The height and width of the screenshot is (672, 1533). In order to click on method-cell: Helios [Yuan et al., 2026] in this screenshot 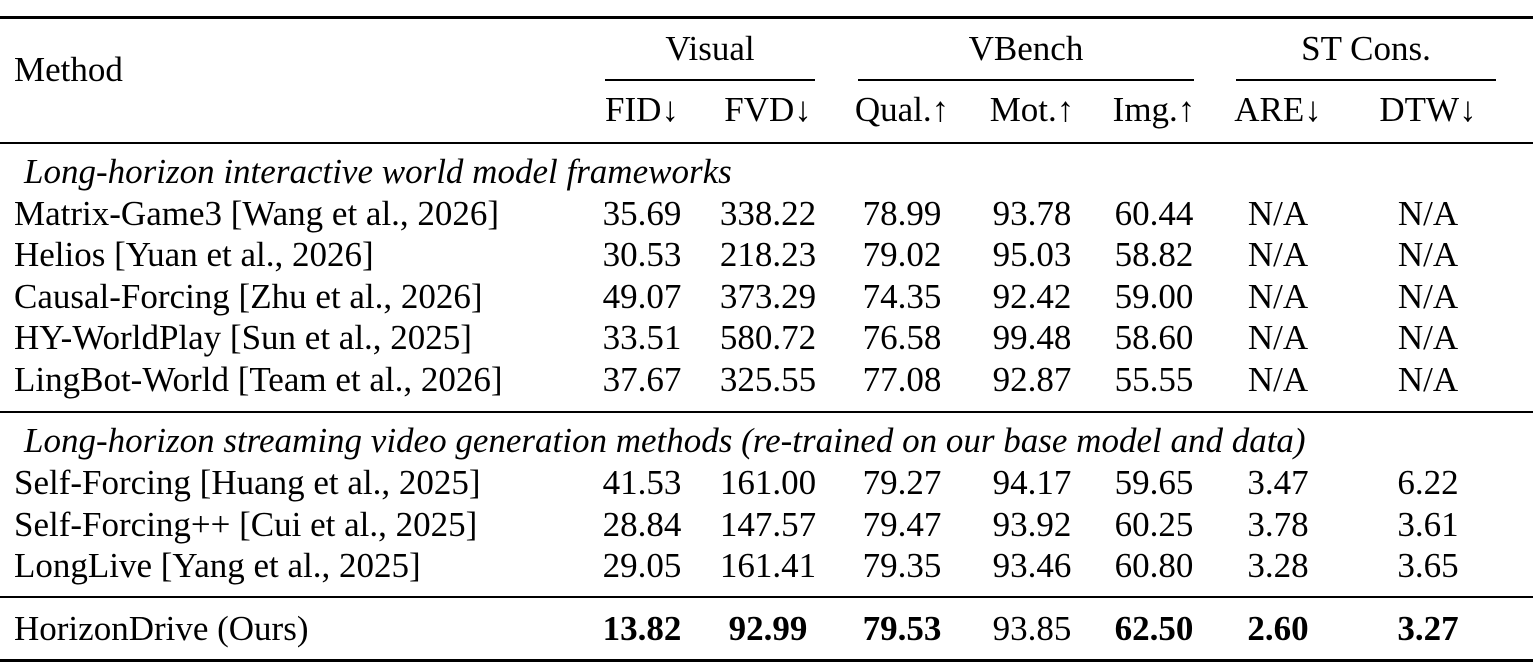, I will do `click(194, 254)`.